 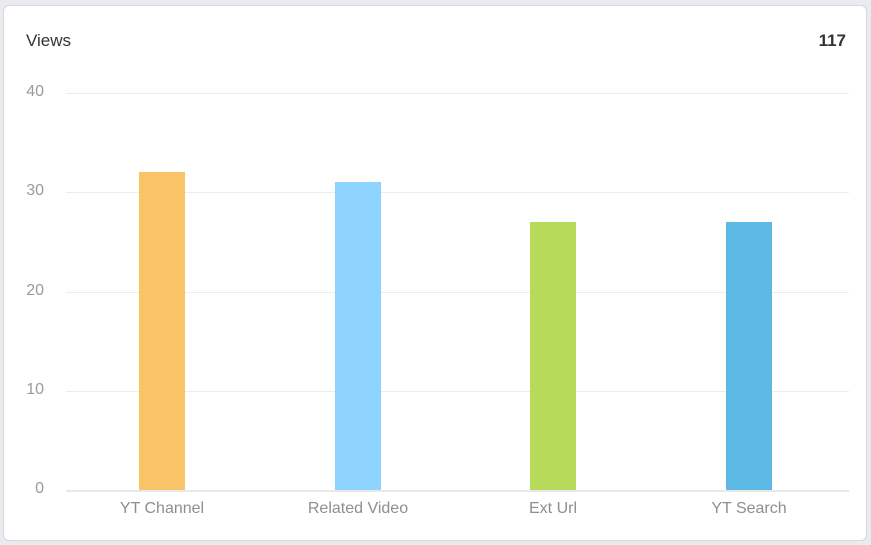 I want to click on bar-yt-search, so click(x=749, y=356).